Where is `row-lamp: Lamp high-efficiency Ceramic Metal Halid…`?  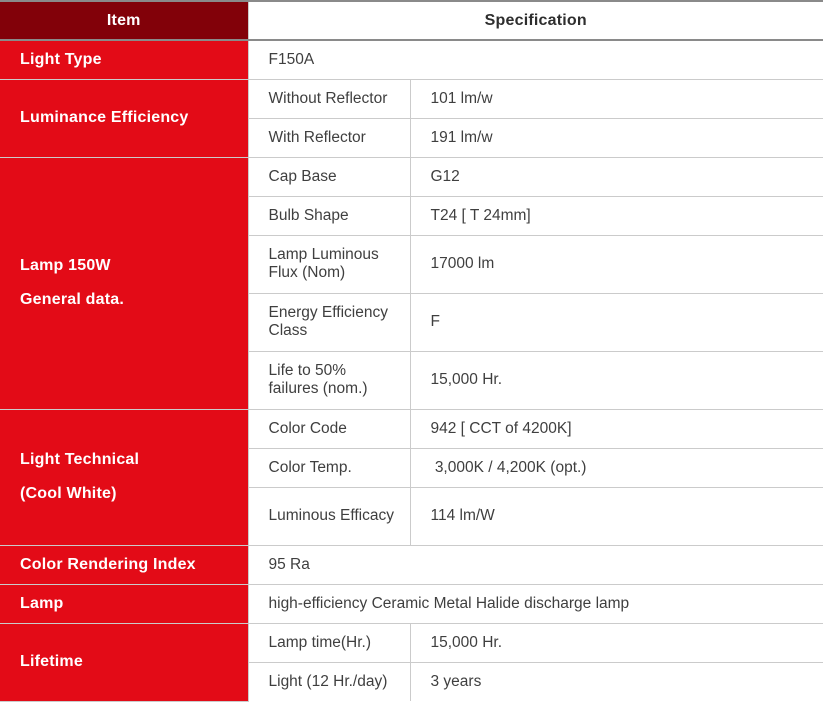 row-lamp: Lamp high-efficiency Ceramic Metal Halid… is located at coordinates (411, 603).